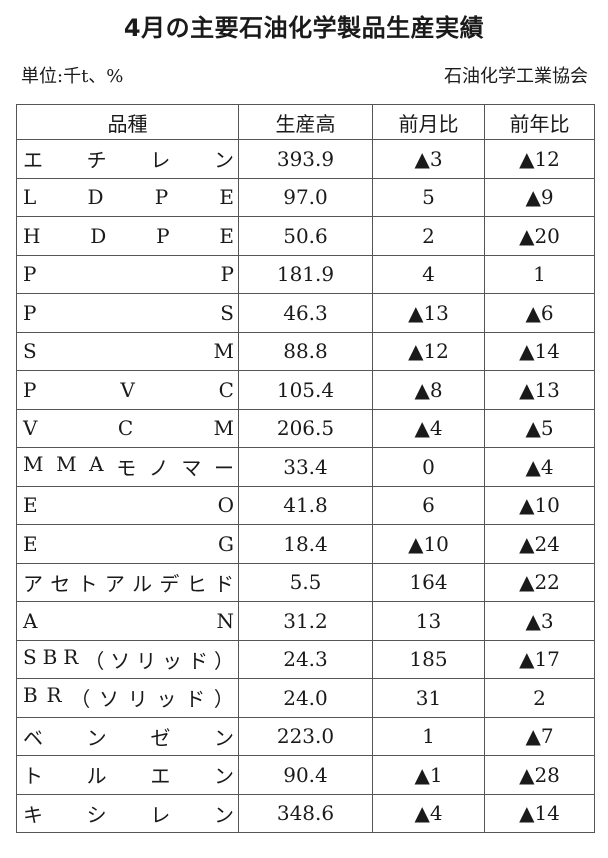 Image resolution: width=608 pixels, height=858 pixels. I want to click on product-name-cell: キシレン, so click(127, 813).